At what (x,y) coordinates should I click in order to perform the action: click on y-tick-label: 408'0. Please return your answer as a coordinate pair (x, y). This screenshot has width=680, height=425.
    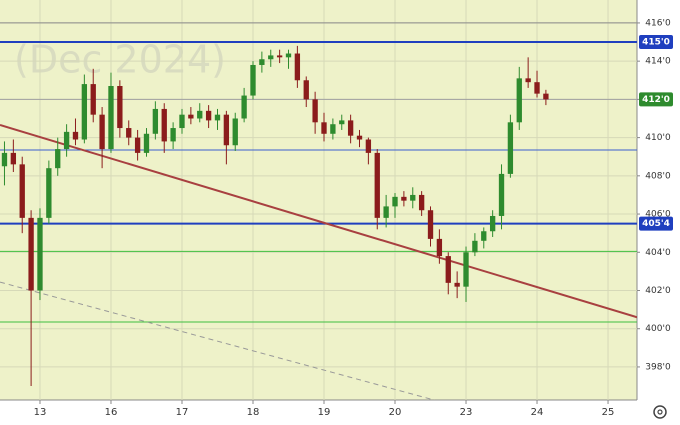
    Looking at the image, I should click on (658, 176).